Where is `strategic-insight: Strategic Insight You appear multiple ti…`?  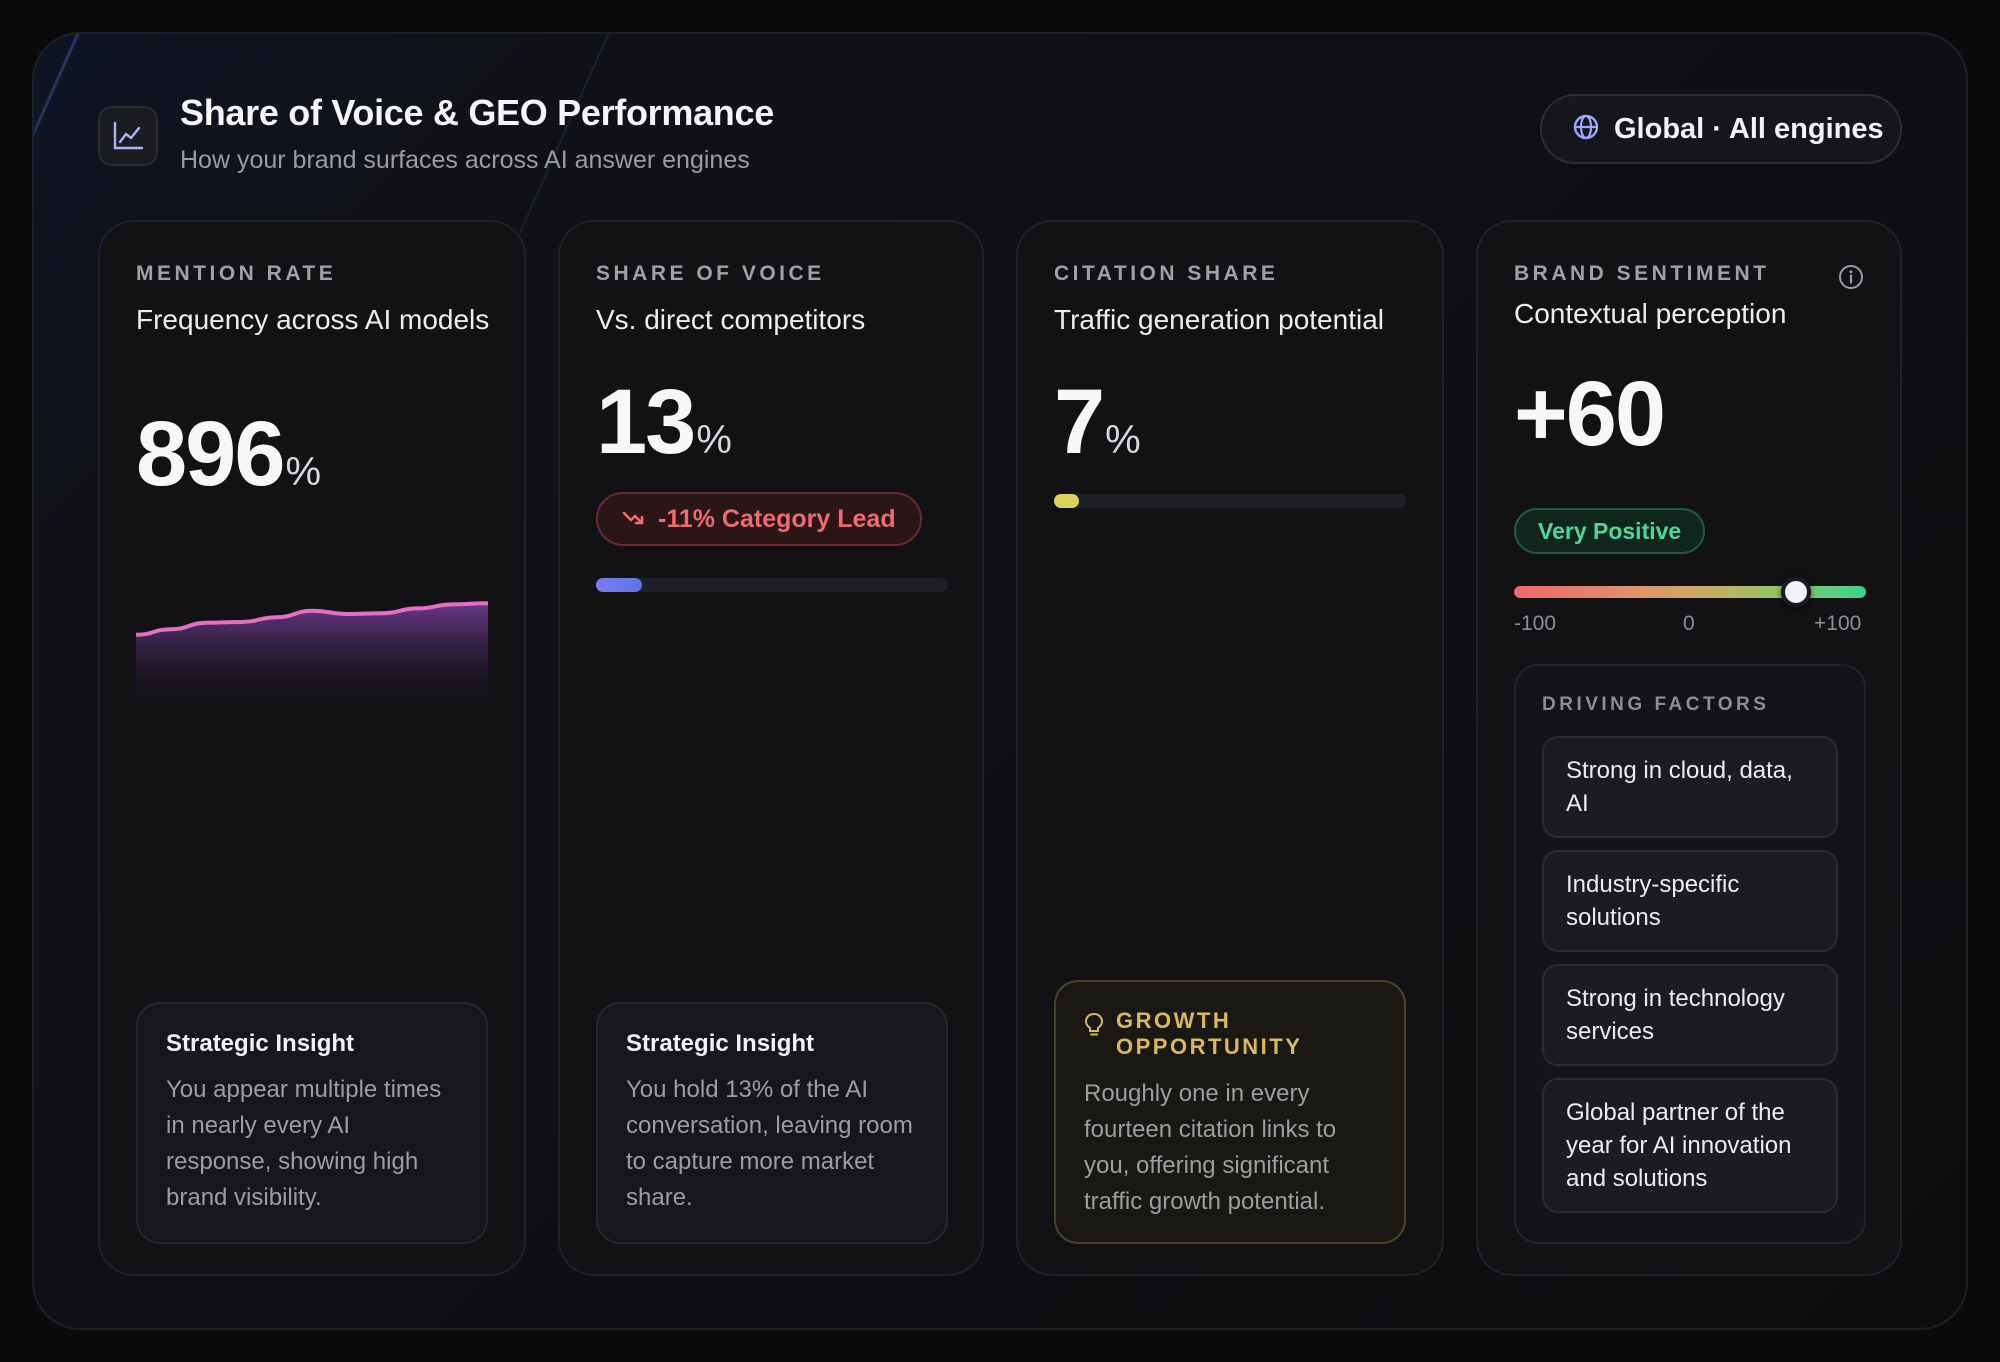 strategic-insight: Strategic Insight You appear multiple ti… is located at coordinates (312, 1123).